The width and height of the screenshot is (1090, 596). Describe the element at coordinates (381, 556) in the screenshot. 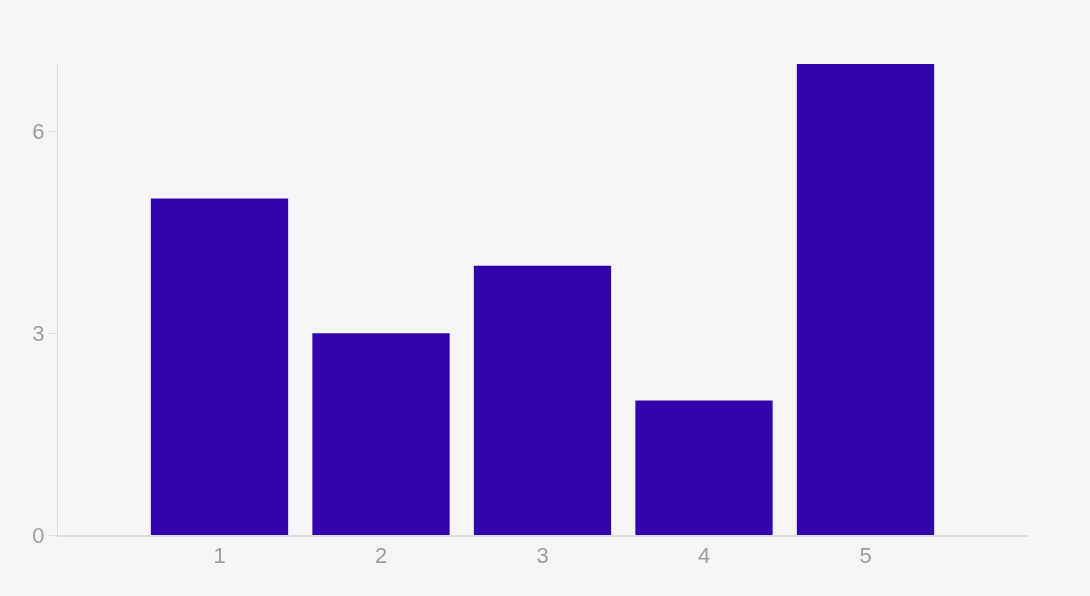

I see `x-tick-label: 2` at that location.